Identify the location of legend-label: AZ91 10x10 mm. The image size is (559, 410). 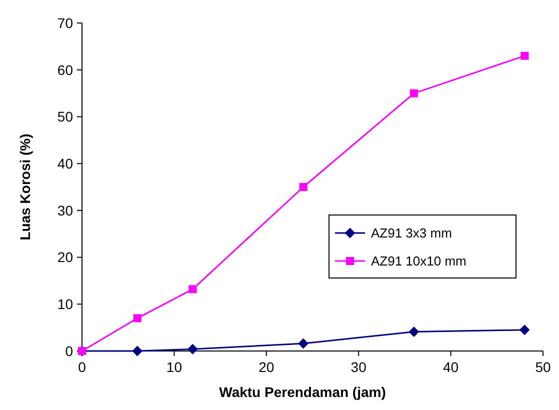
(418, 261).